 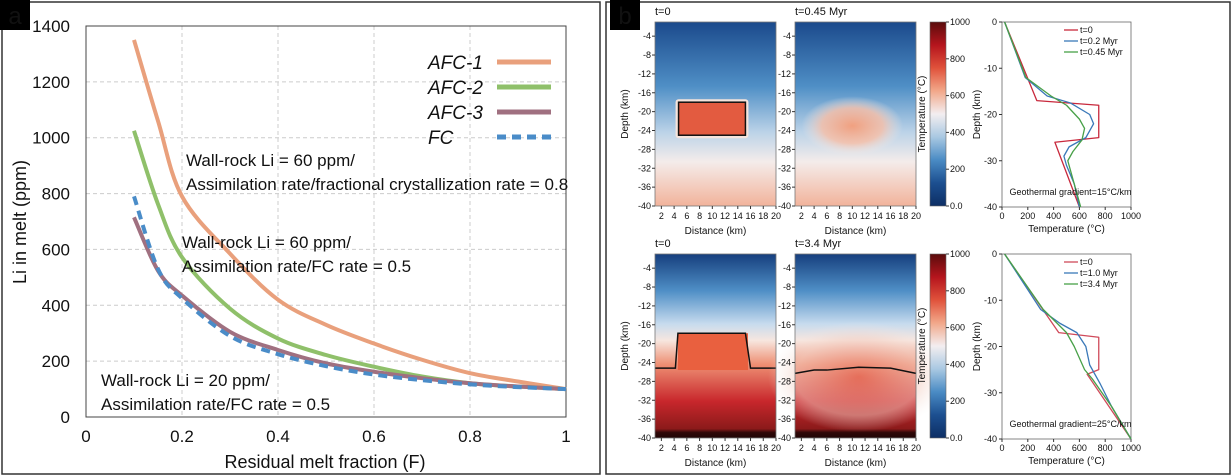 I want to click on hot-zone, so click(x=852, y=126).